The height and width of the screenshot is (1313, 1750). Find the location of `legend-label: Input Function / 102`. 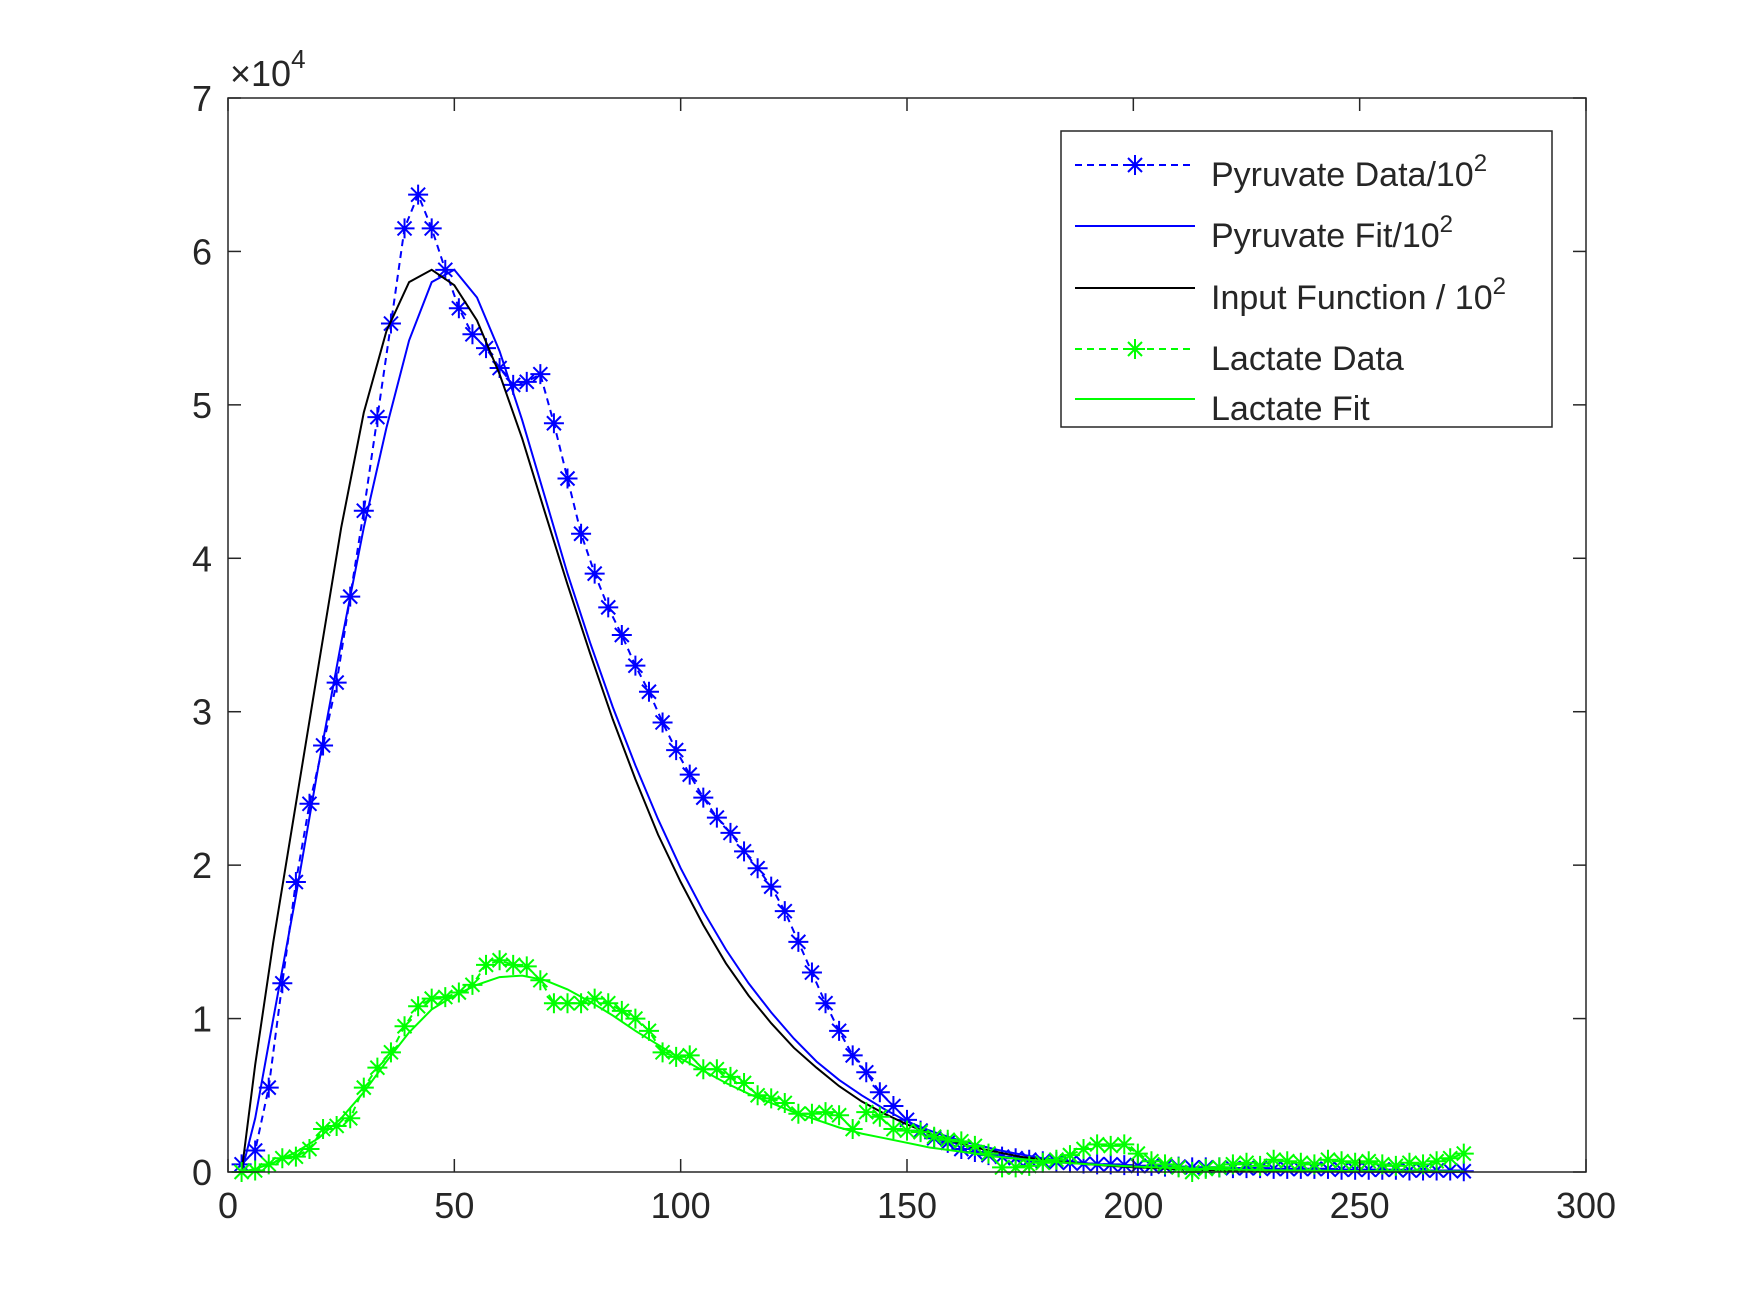

legend-label: Input Function / 102 is located at coordinates (1358, 295).